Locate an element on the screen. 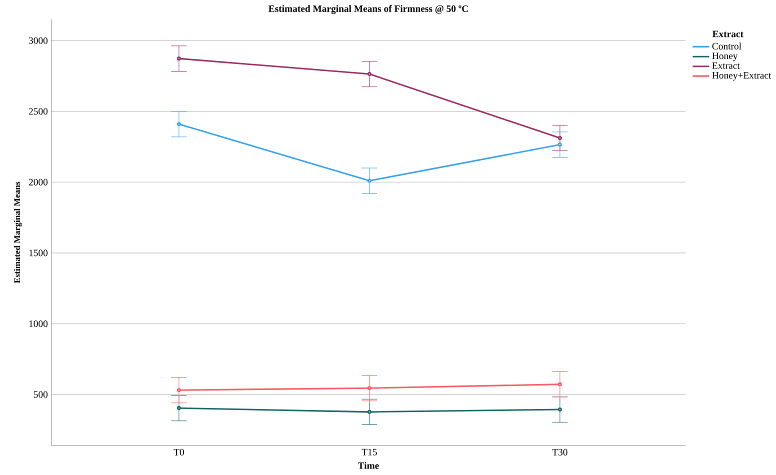 The height and width of the screenshot is (475, 776). y-tick-label: 500 is located at coordinates (41, 394).